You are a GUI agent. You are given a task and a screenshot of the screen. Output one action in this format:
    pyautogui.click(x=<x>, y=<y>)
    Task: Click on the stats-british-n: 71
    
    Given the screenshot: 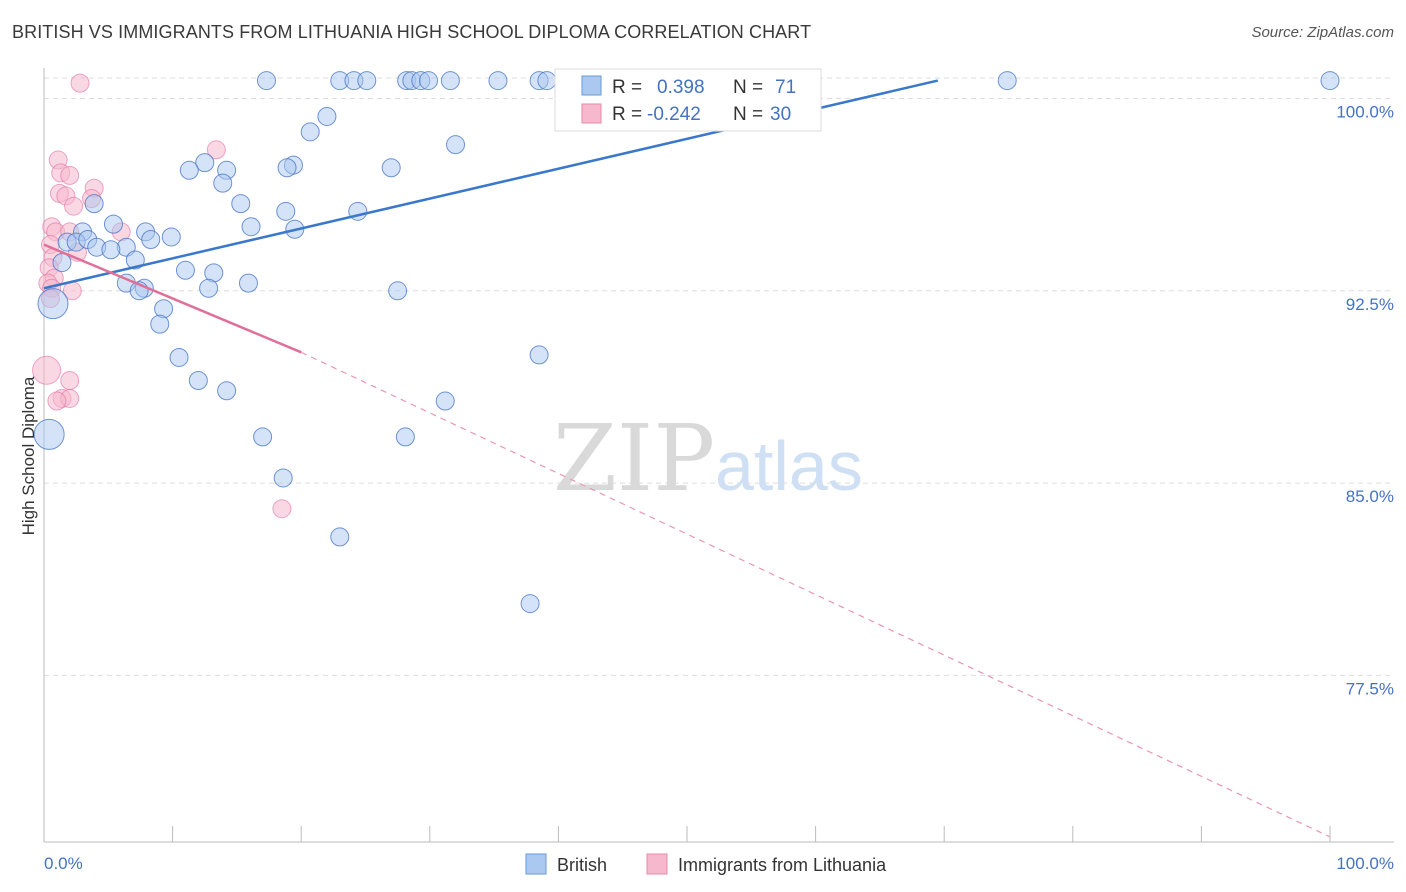 What is the action you would take?
    pyautogui.click(x=785, y=87)
    